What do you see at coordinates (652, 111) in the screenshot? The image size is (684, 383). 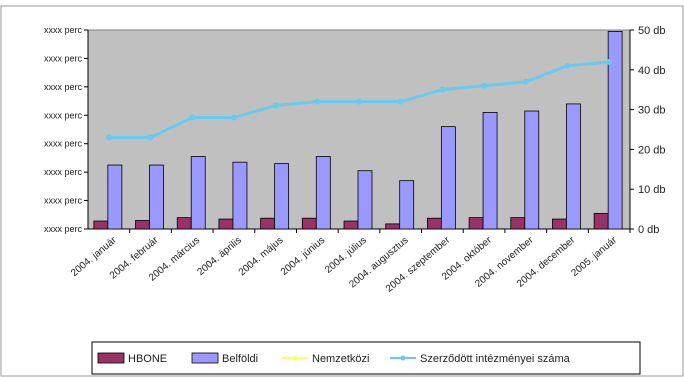 I see `right-axis-tick-label: 30 db` at bounding box center [652, 111].